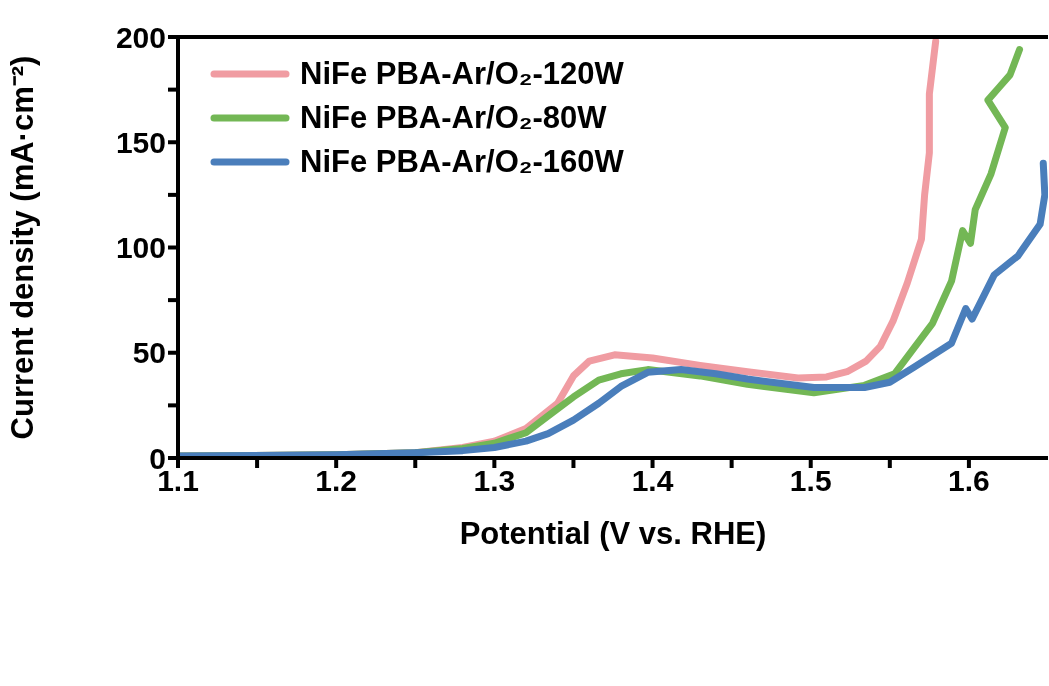 The image size is (1049, 686). What do you see at coordinates (336, 481) in the screenshot?
I see `x-tick-label: 1.2` at bounding box center [336, 481].